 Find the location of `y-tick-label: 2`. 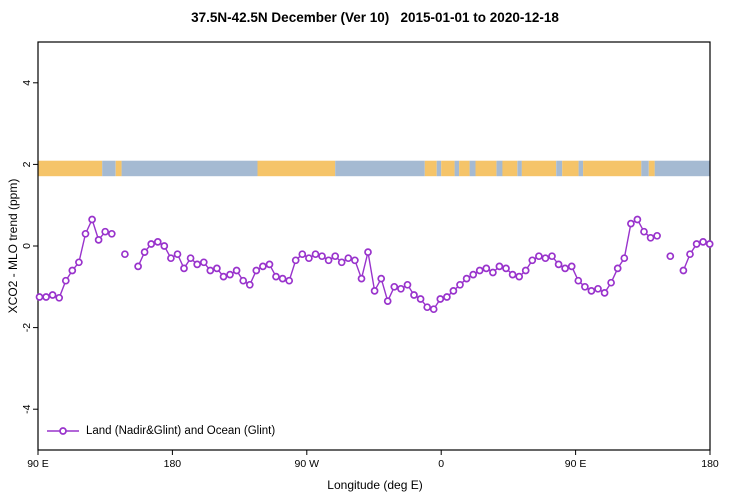

y-tick-label: 2 is located at coordinates (27, 164).